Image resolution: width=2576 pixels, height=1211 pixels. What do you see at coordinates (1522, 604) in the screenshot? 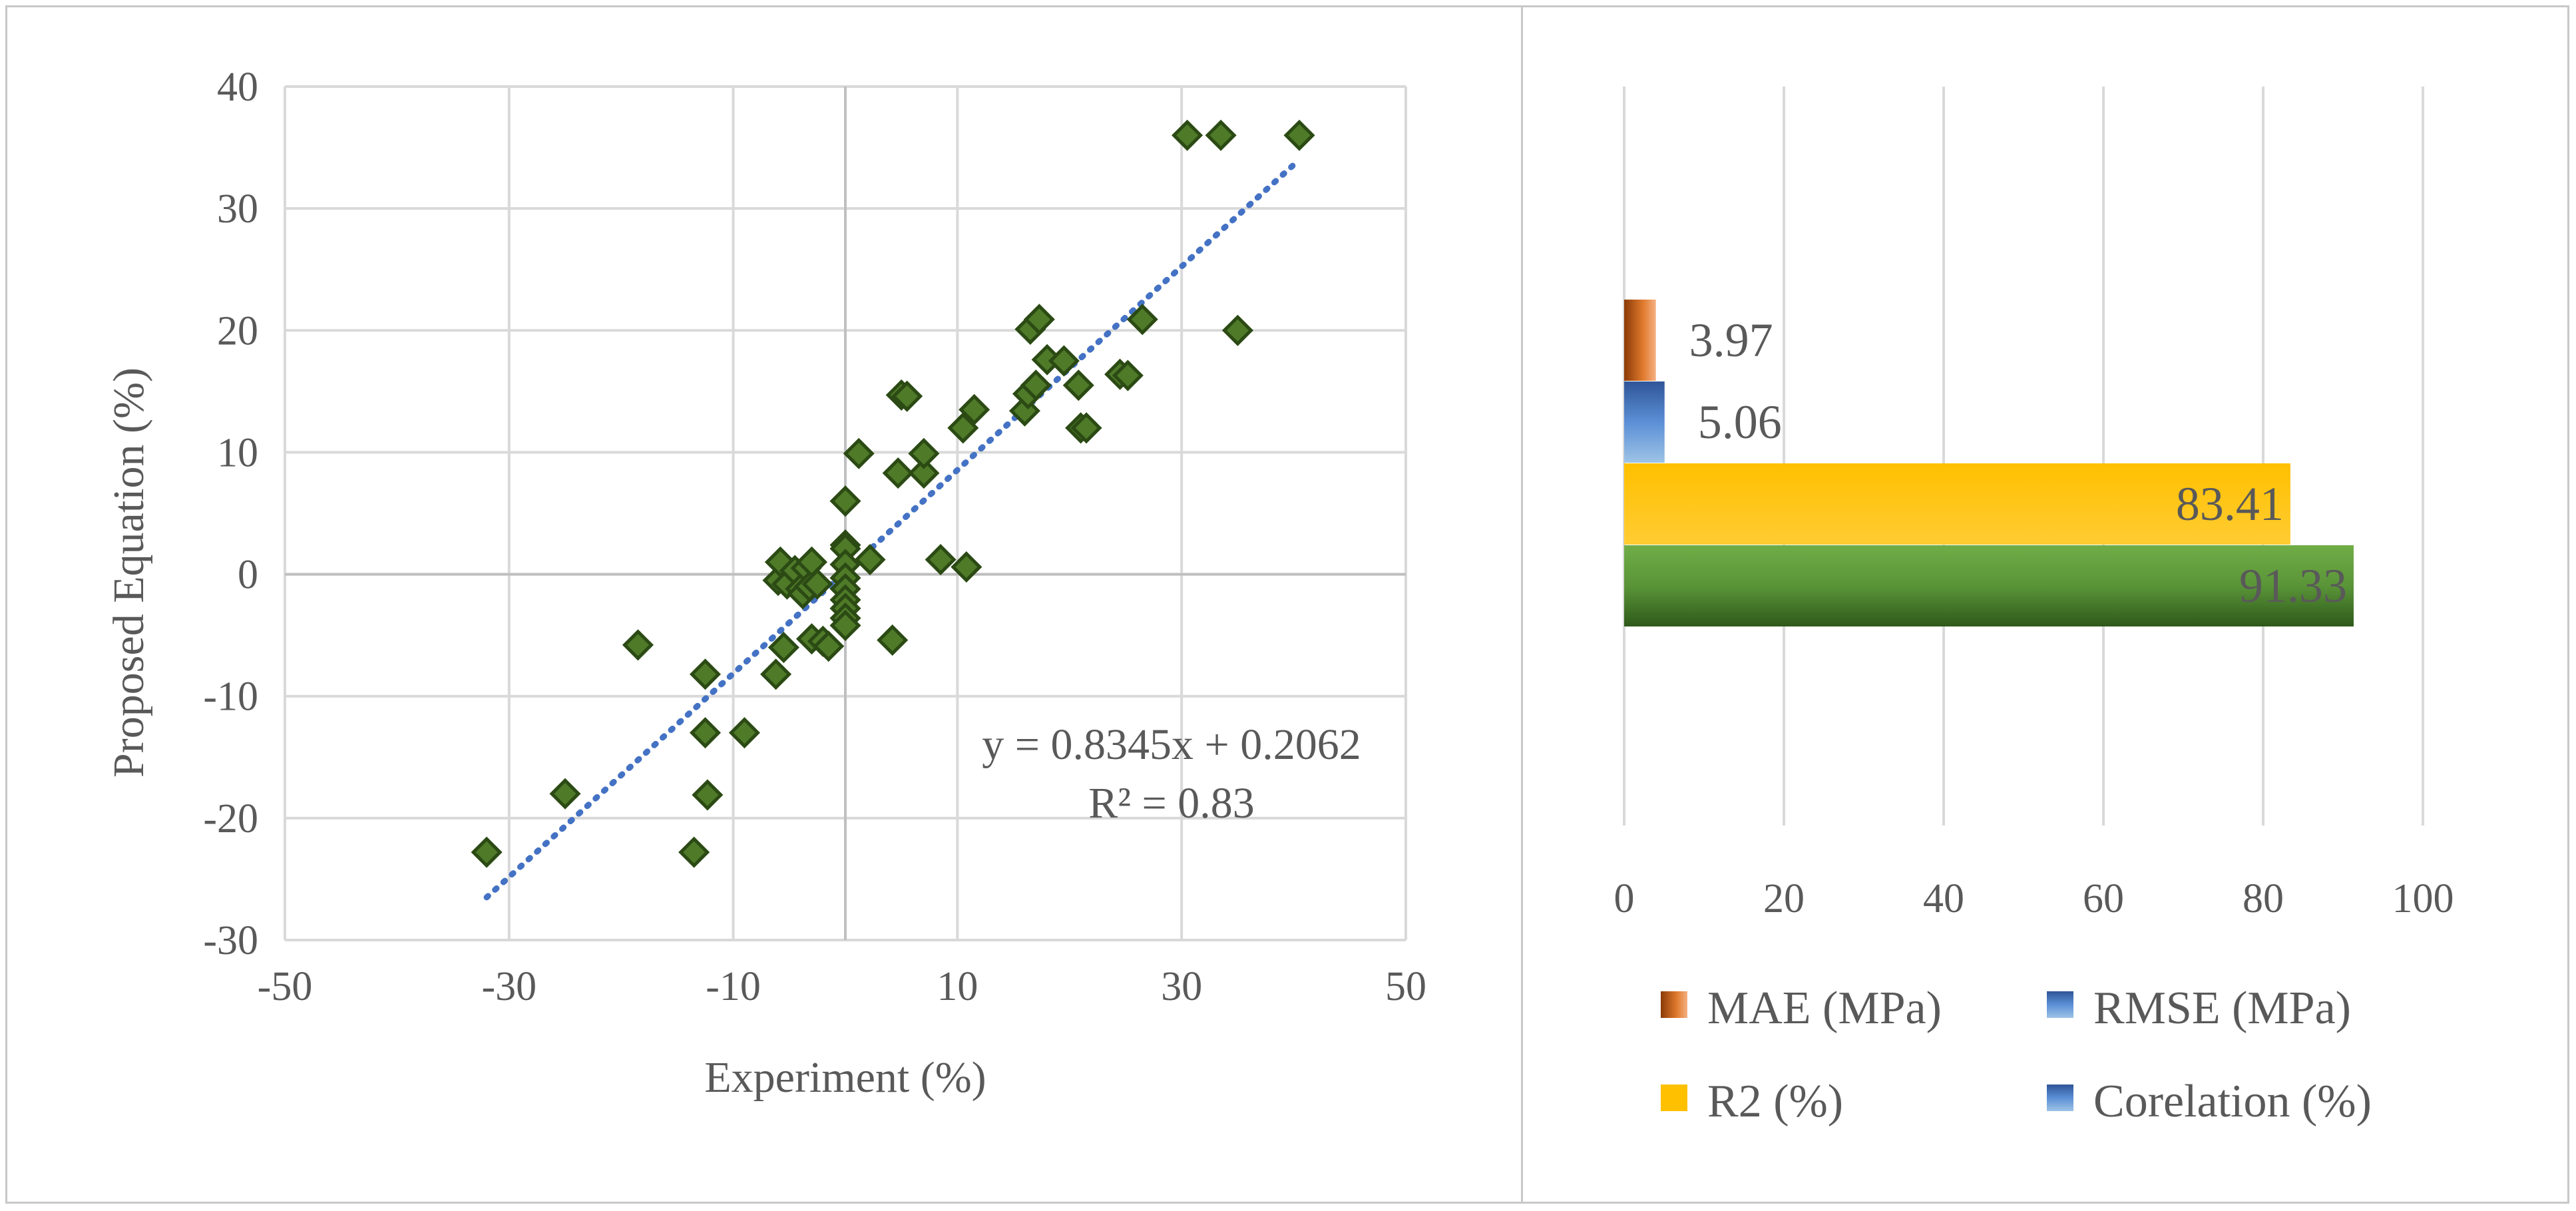
I see `panel-divider` at bounding box center [1522, 604].